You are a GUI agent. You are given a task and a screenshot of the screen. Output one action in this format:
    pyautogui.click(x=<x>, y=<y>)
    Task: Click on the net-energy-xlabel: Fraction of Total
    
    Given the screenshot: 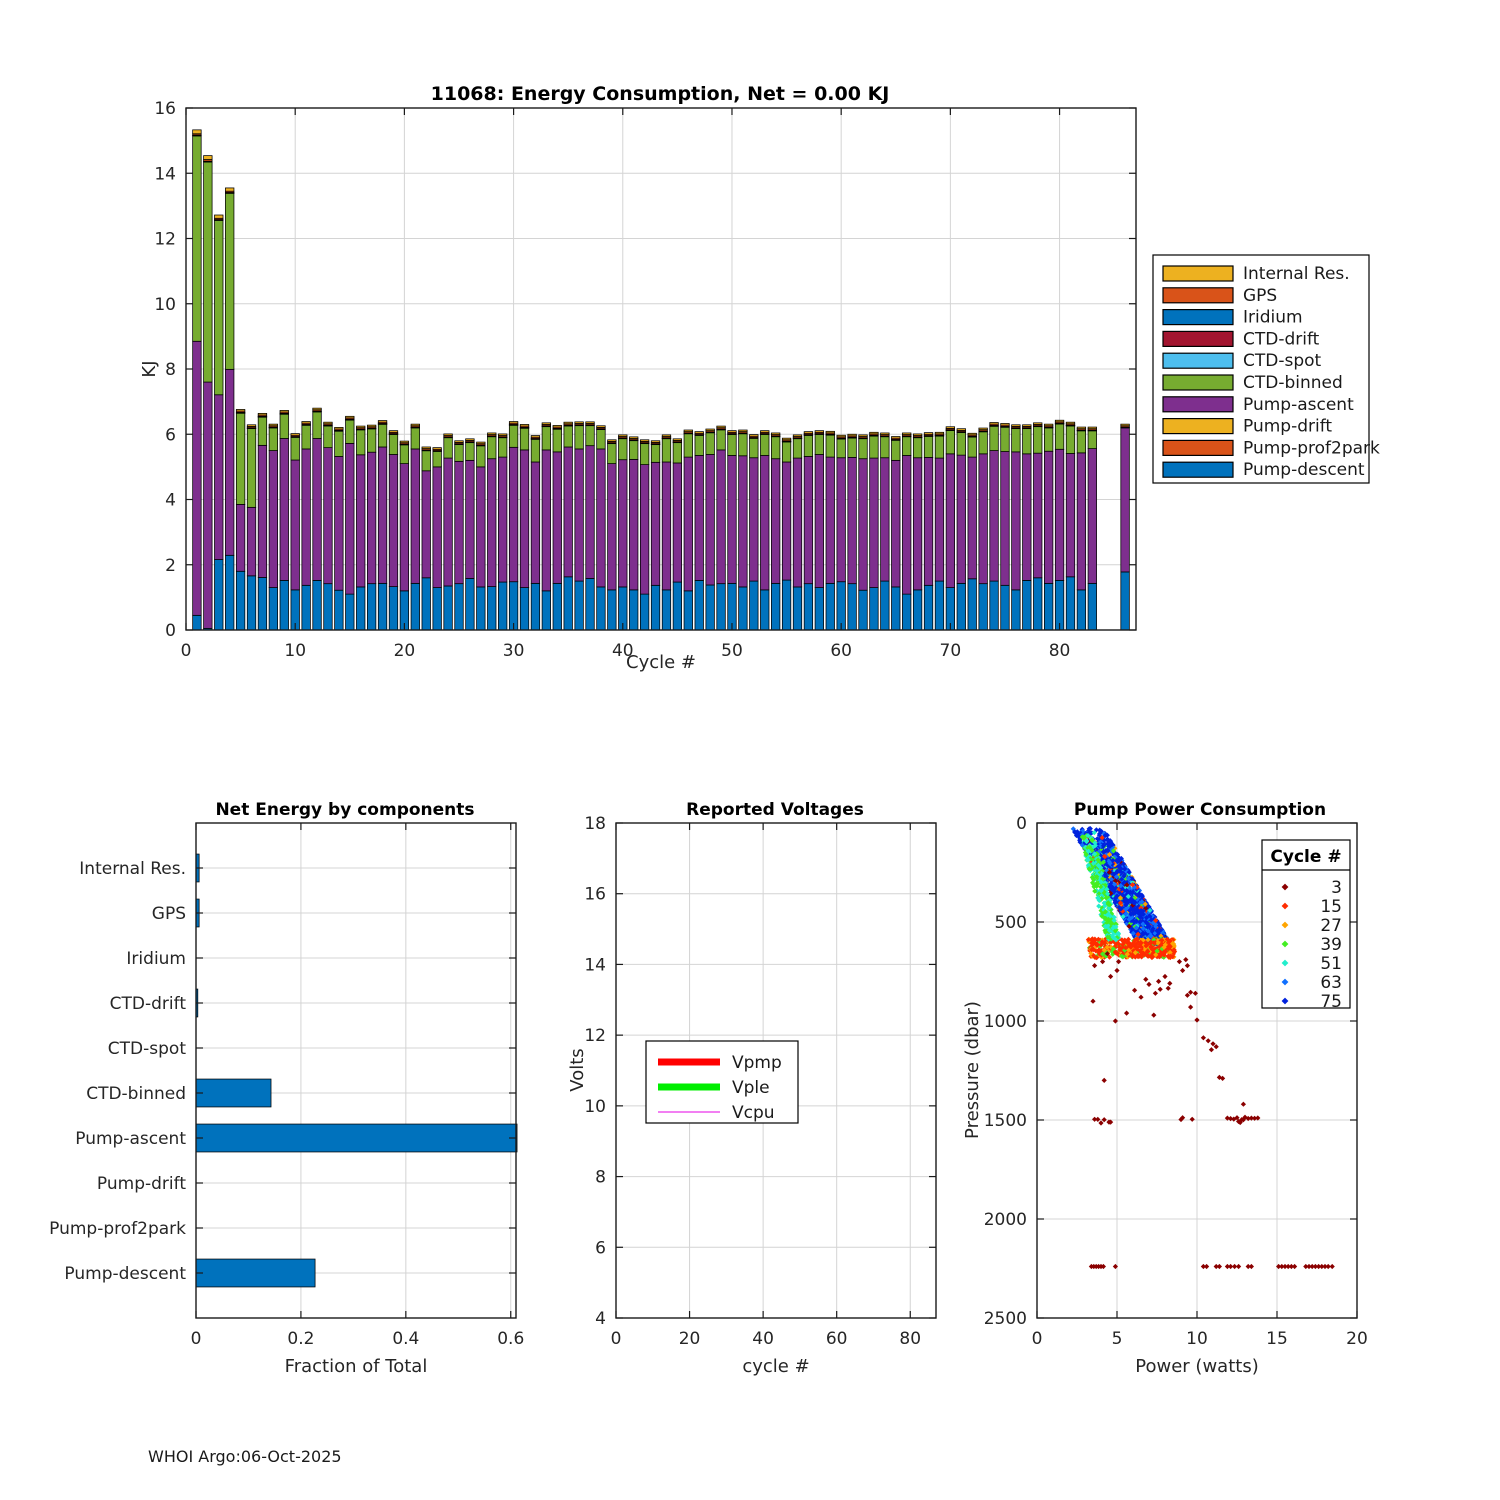 What is the action you would take?
    pyautogui.click(x=356, y=1366)
    